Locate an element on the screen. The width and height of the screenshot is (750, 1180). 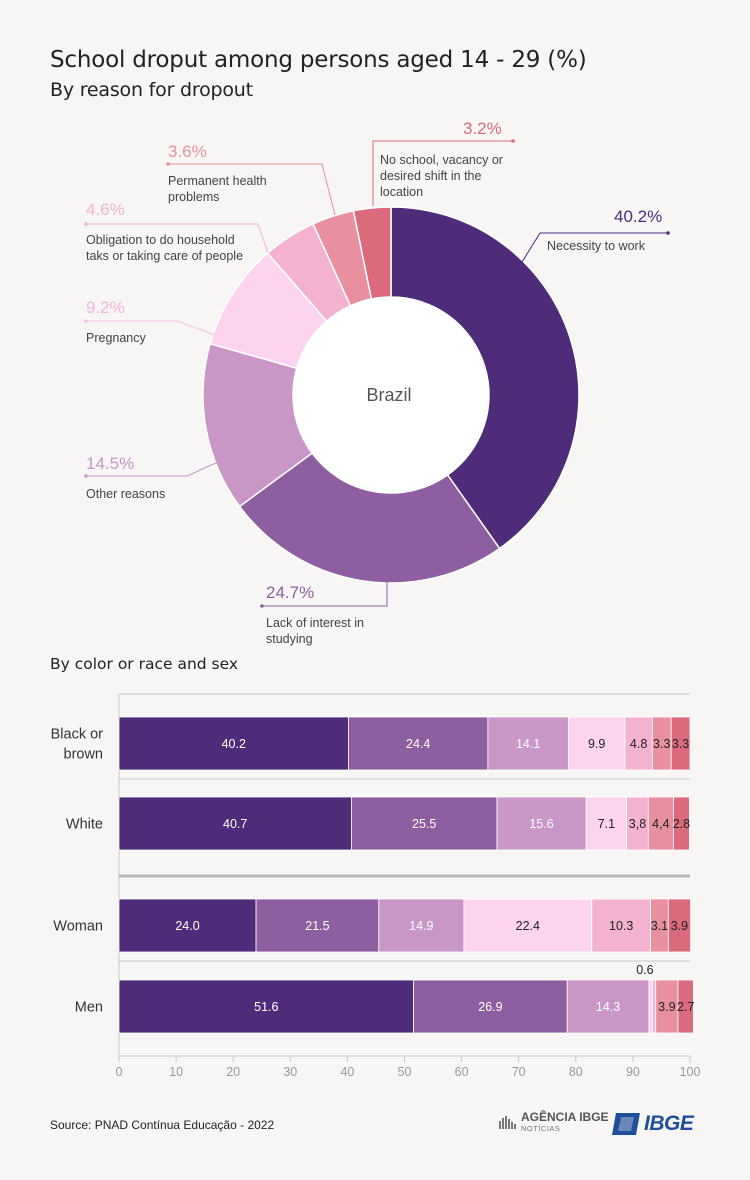
bar-value-label: 7.1 is located at coordinates (606, 824).